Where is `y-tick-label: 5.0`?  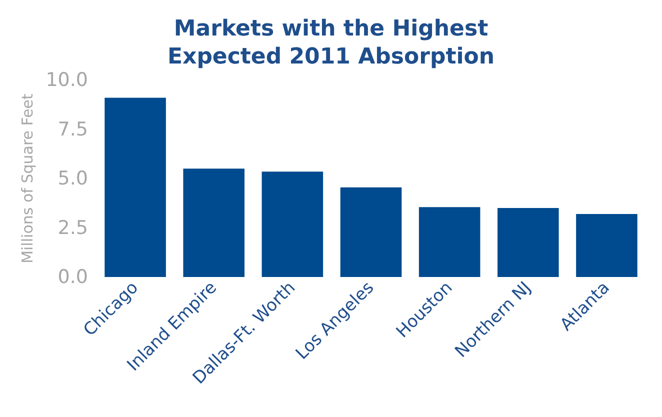 y-tick-label: 5.0 is located at coordinates (73, 179).